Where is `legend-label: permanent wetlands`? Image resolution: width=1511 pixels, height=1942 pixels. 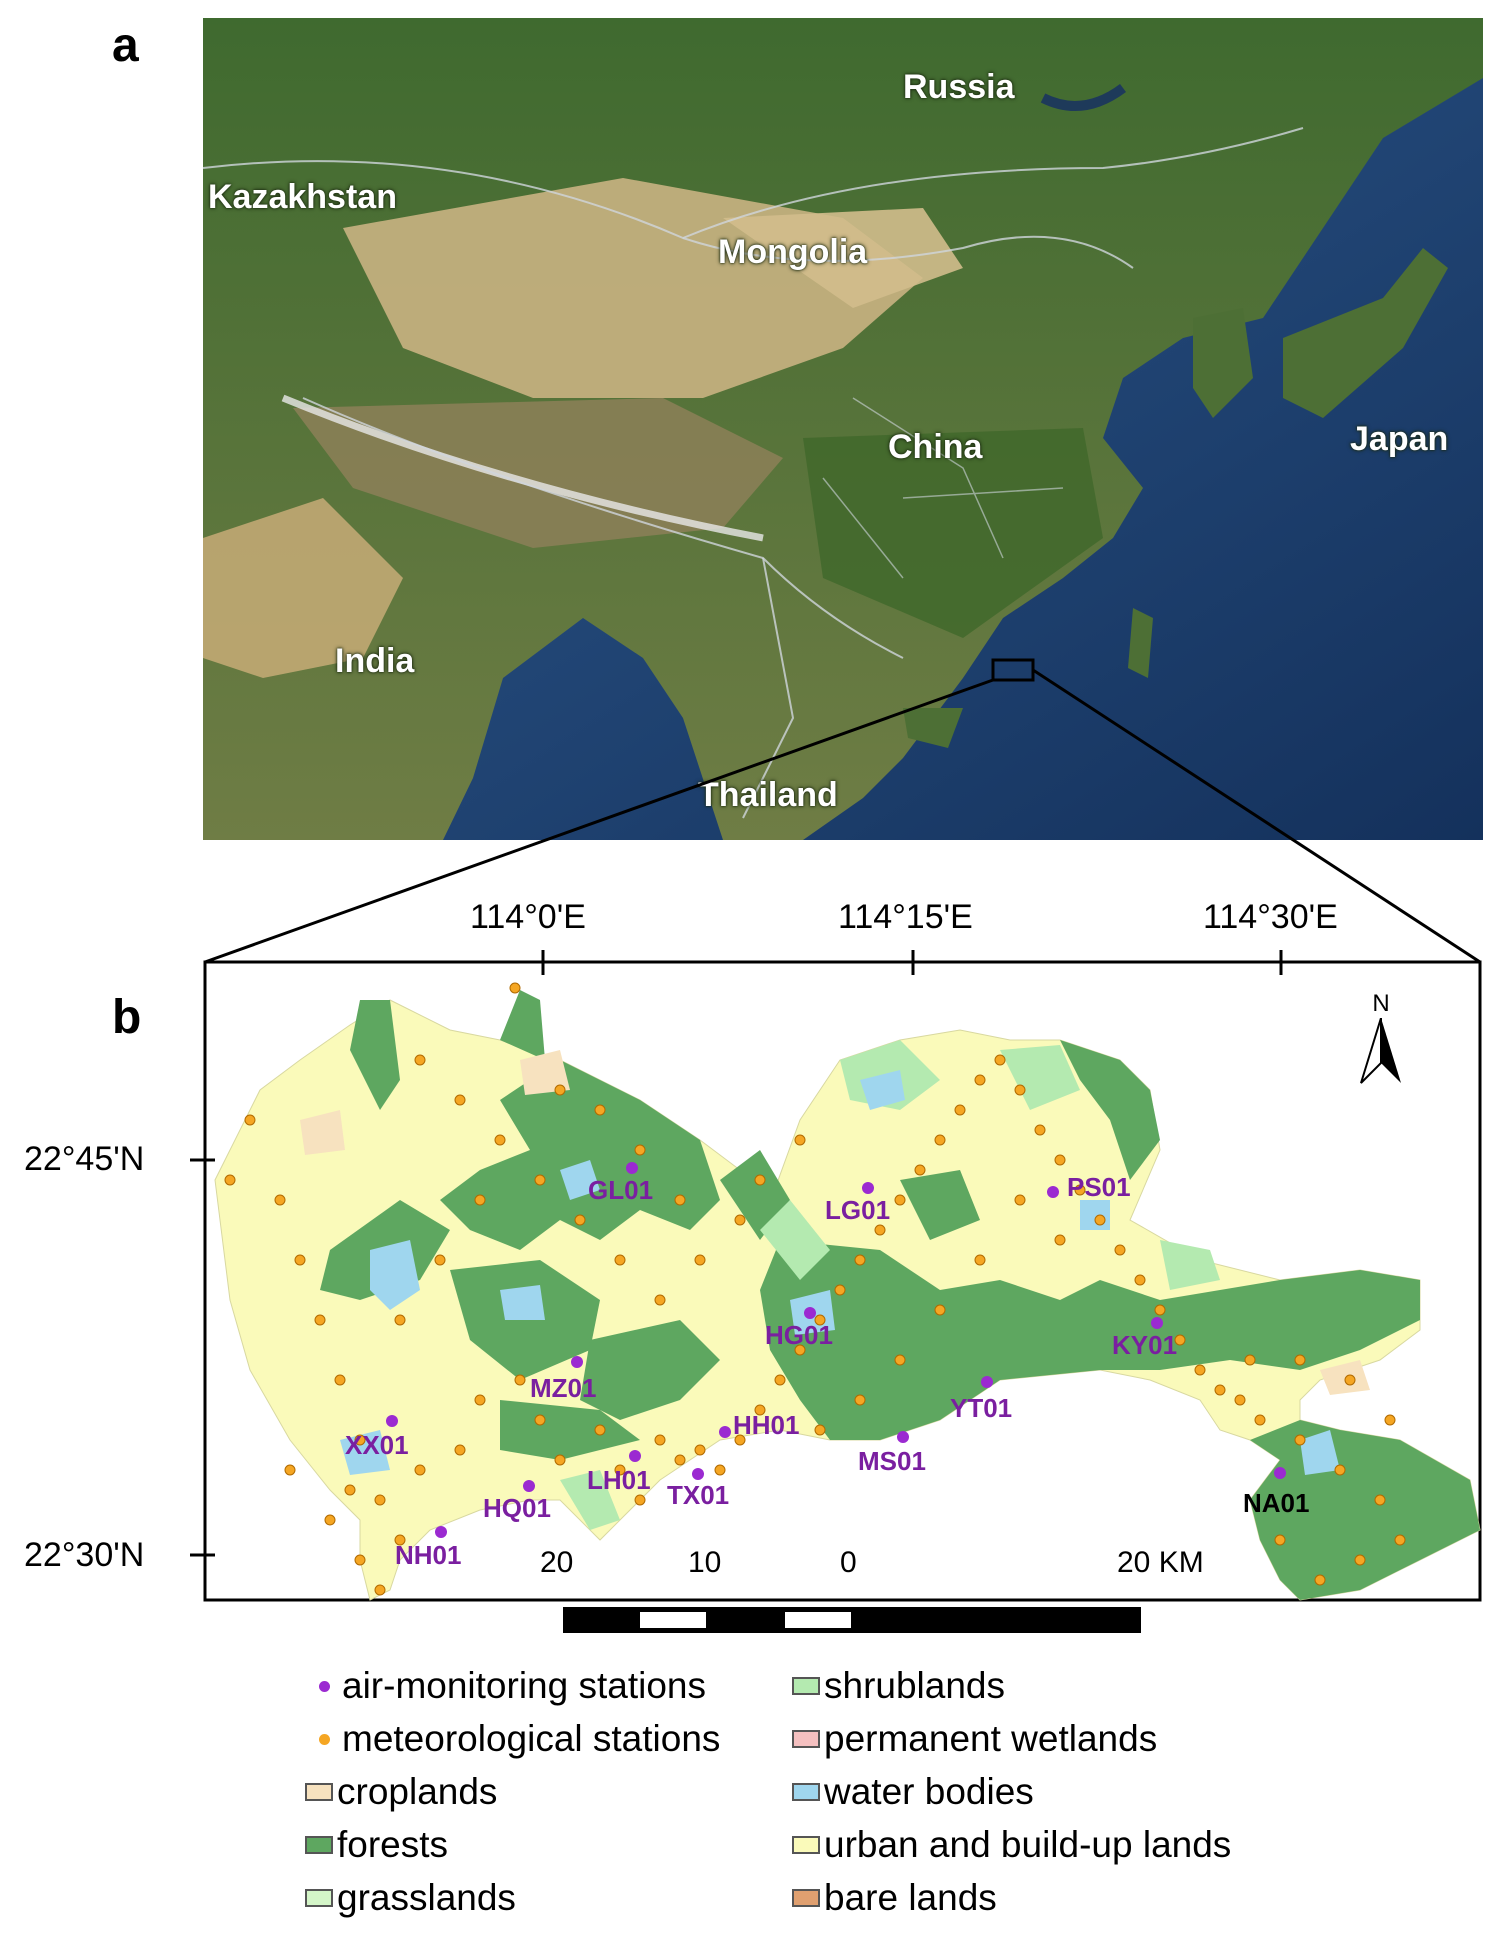
legend-label: permanent wetlands is located at coordinates (991, 1738).